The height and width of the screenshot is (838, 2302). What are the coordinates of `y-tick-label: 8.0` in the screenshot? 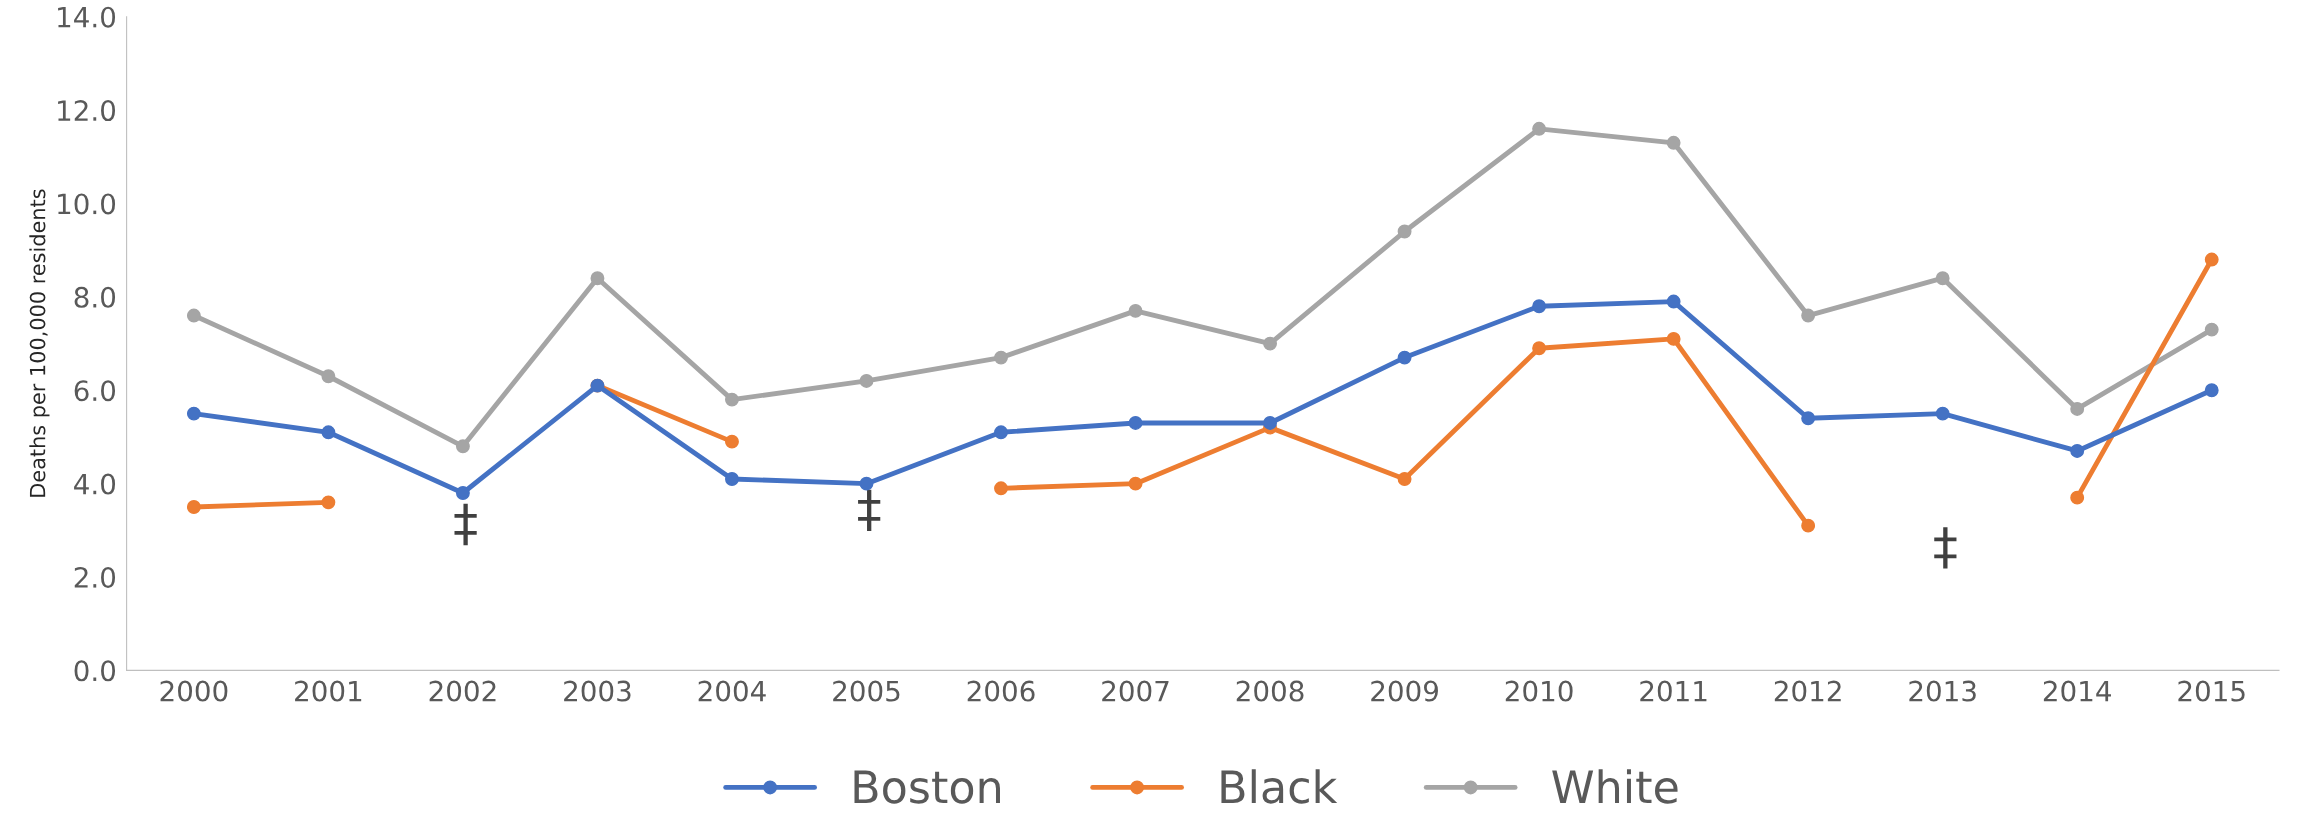 It's located at (95, 297).